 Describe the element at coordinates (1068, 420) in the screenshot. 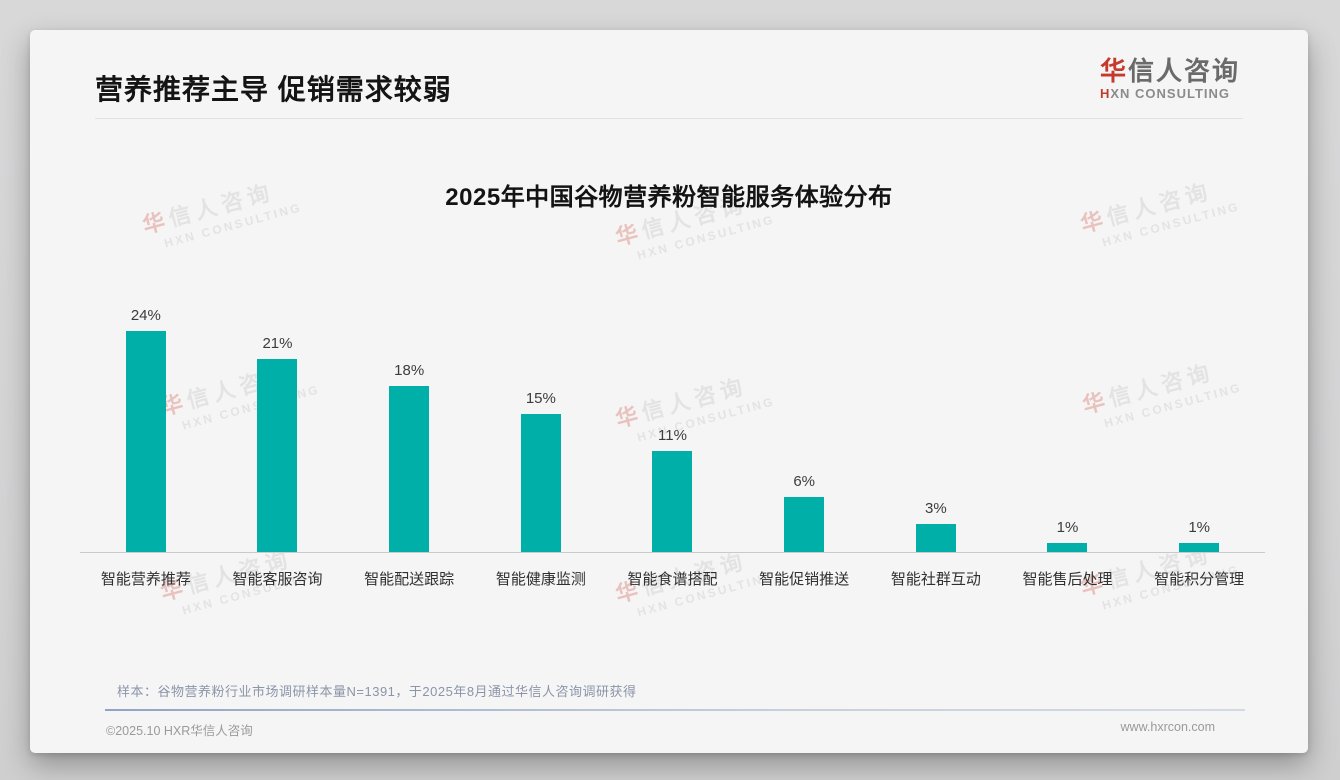

I see `bar-group: 1% 智能售后处理` at that location.